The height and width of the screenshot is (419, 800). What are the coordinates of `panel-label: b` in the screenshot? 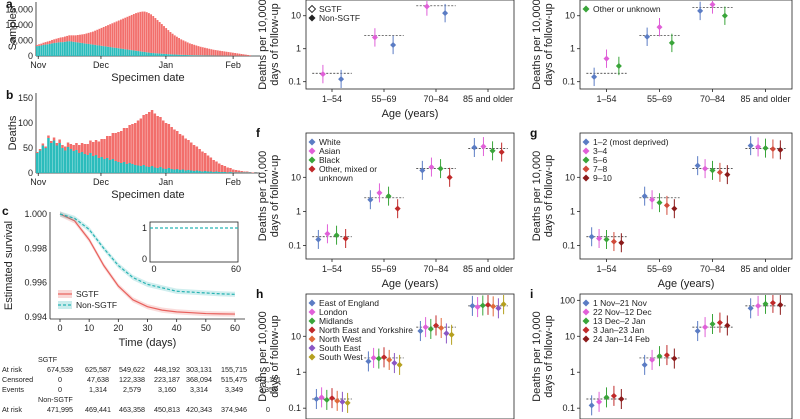 It's located at (9, 95).